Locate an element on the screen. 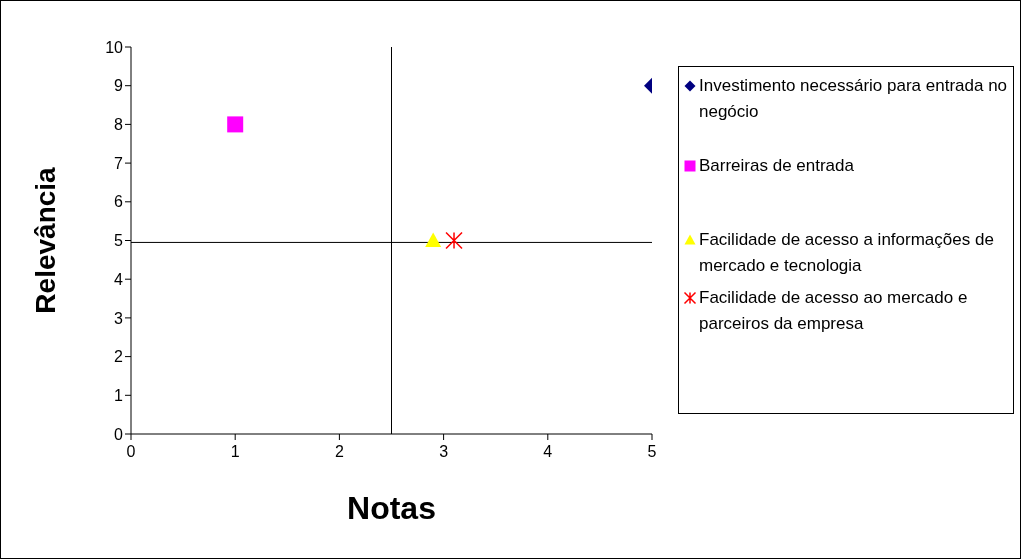 This screenshot has width=1021, height=559. legend-label: Facilidade de acesso ao mercado e parceiros da empresa is located at coordinates (834, 311).